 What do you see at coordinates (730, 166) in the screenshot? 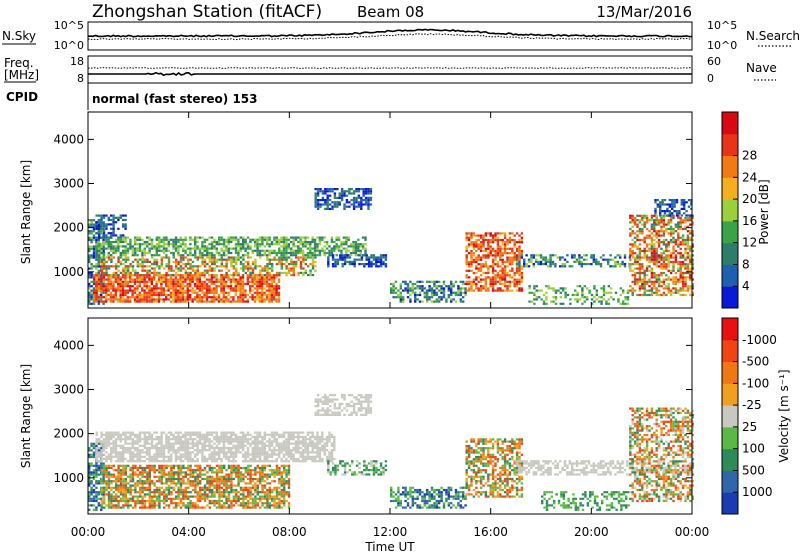
I see `colorbar-swatch` at bounding box center [730, 166].